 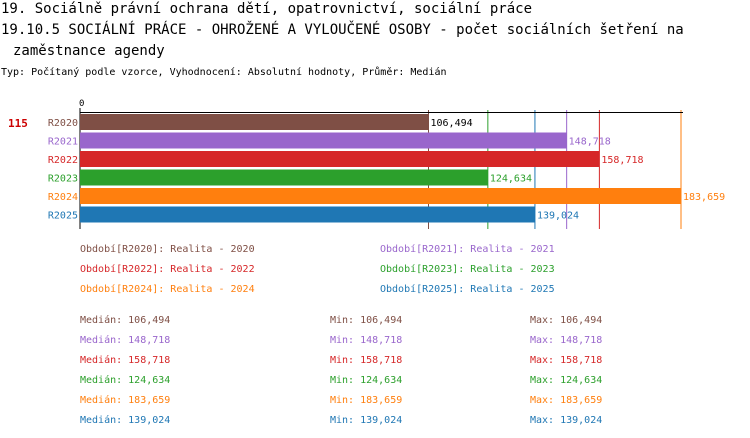 What do you see at coordinates (366, 400) in the screenshot?
I see `stat-min: Min: 183,659` at bounding box center [366, 400].